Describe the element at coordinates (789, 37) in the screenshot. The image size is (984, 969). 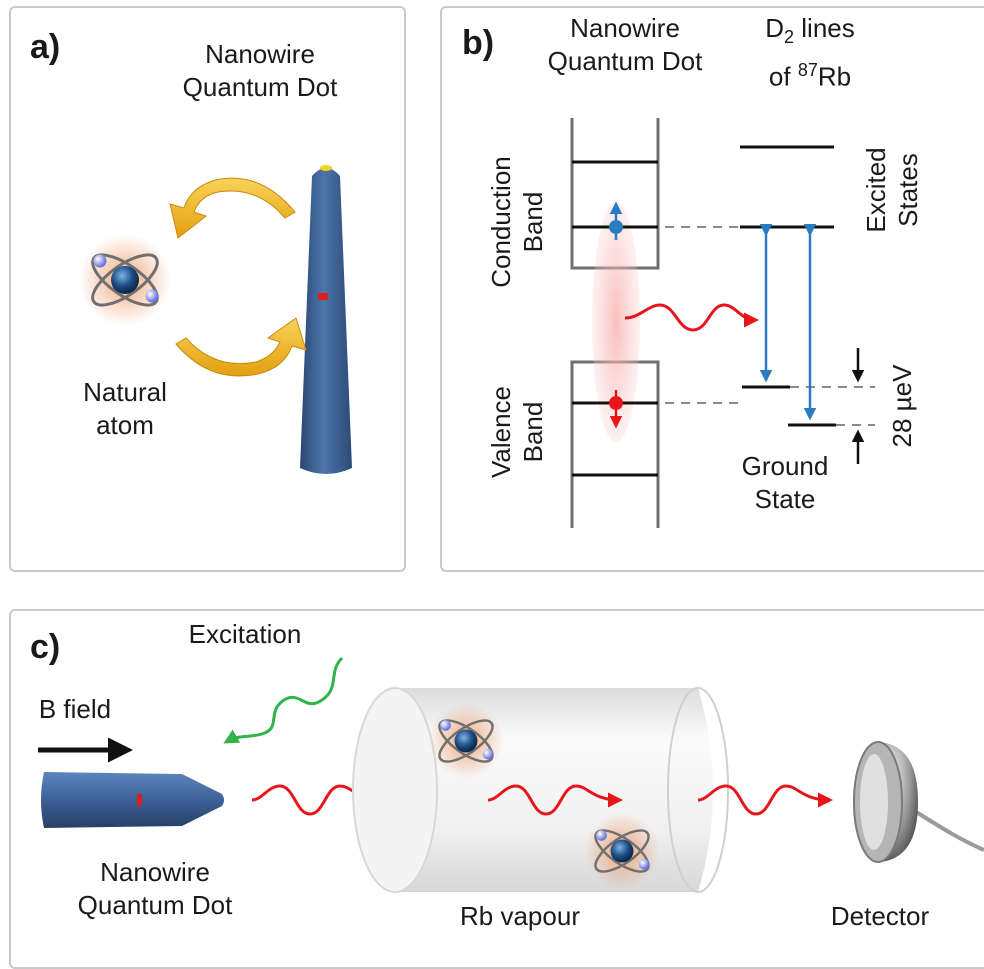
I see `rb-title-sub: 2` at that location.